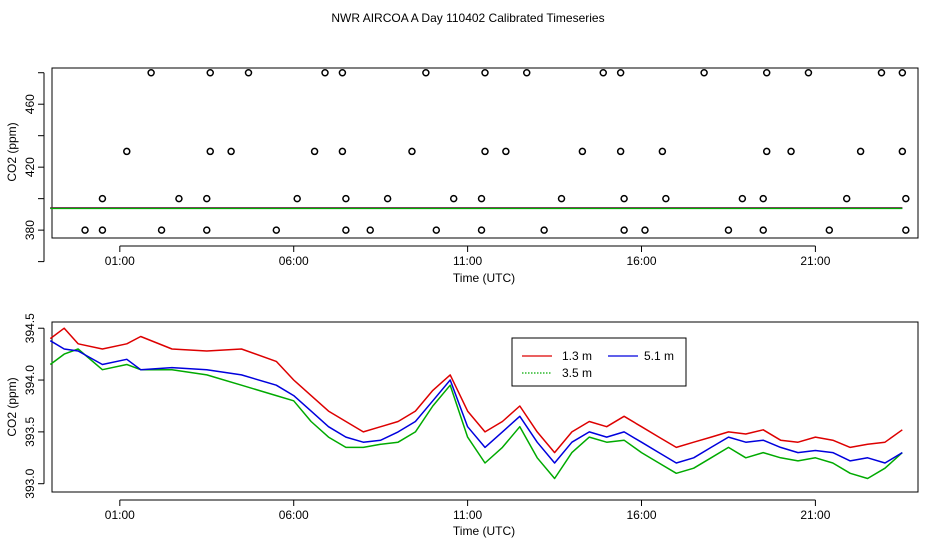  I want to click on bottom-y-axis: 393.0 393.5 394.0 394.5, so click(34, 406).